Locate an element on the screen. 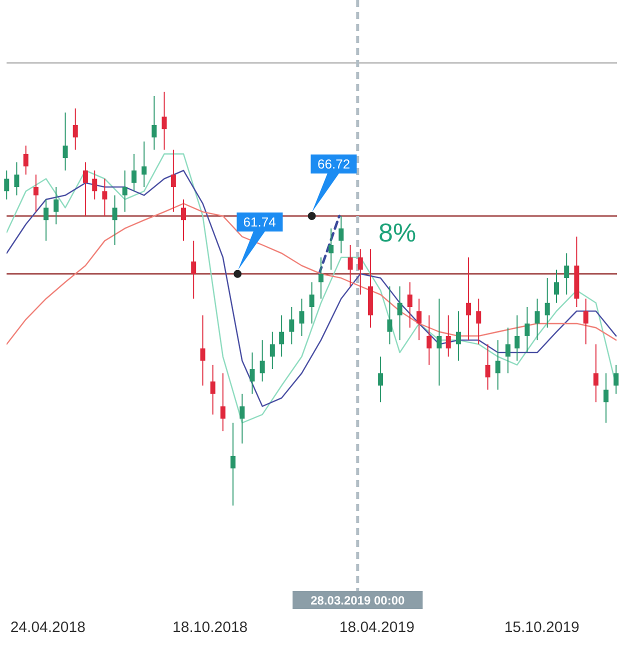  x-tick-label: 18.10.2018 is located at coordinates (210, 627).